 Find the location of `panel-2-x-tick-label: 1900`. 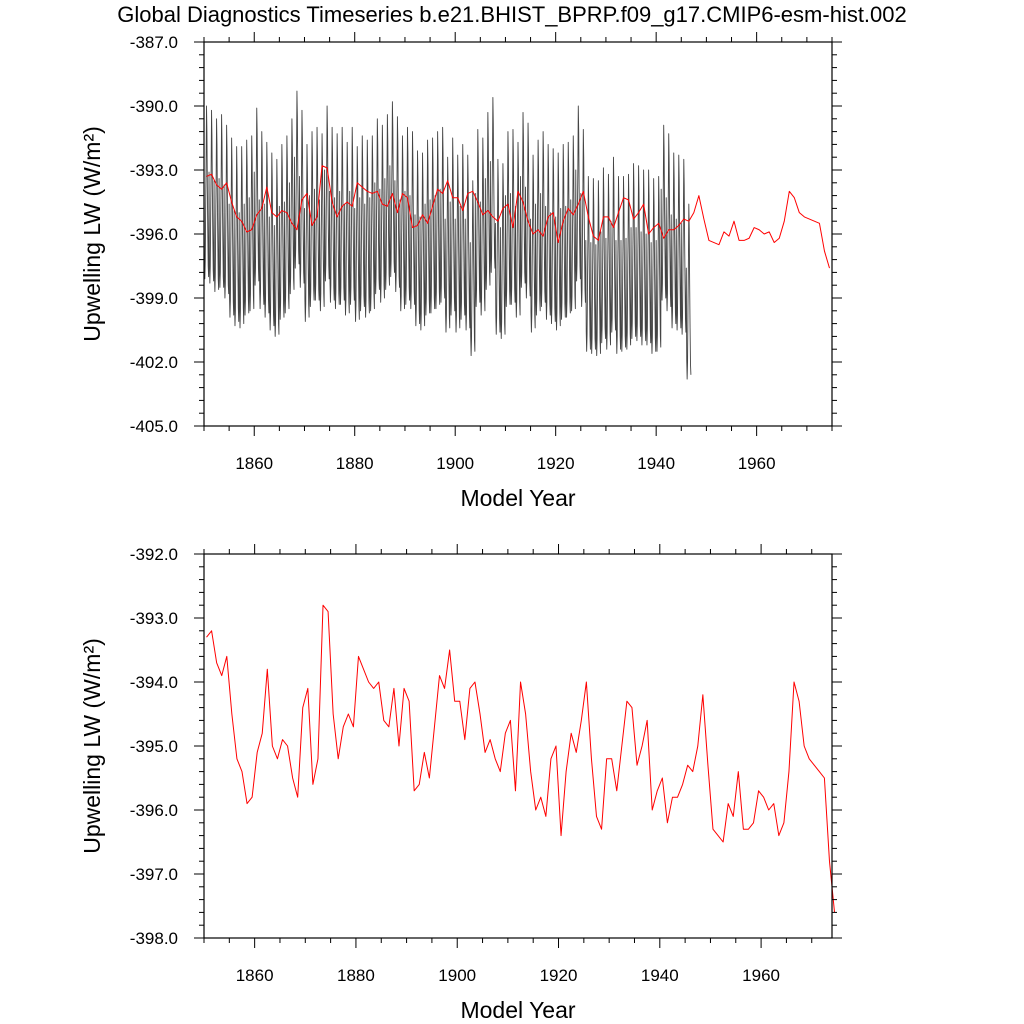

panel-2-x-tick-label: 1900 is located at coordinates (457, 975).